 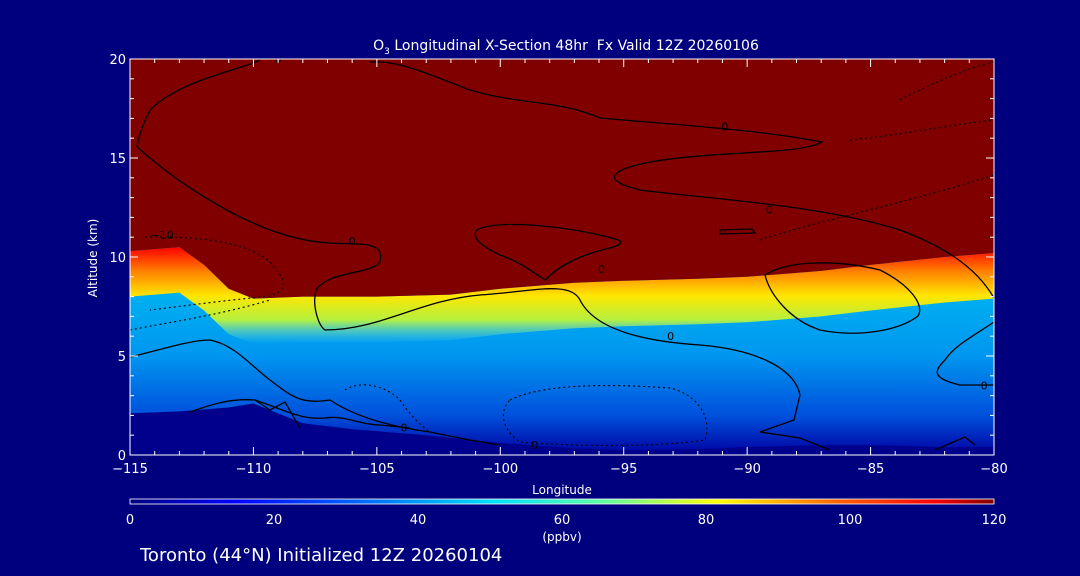 What do you see at coordinates (122, 456) in the screenshot?
I see `y-tick-label: 0` at bounding box center [122, 456].